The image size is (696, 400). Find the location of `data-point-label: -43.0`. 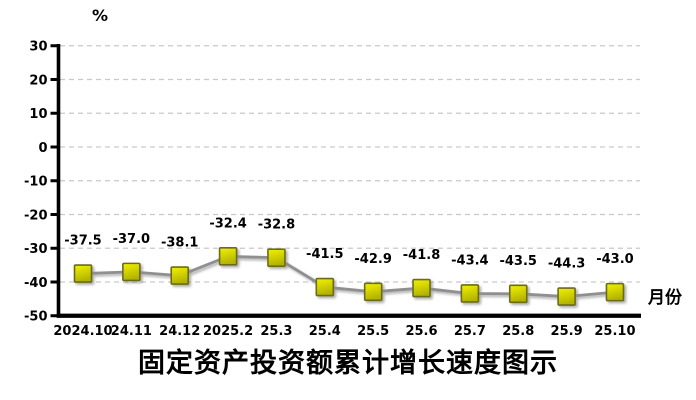

data-point-label: -43.0 is located at coordinates (614, 259).